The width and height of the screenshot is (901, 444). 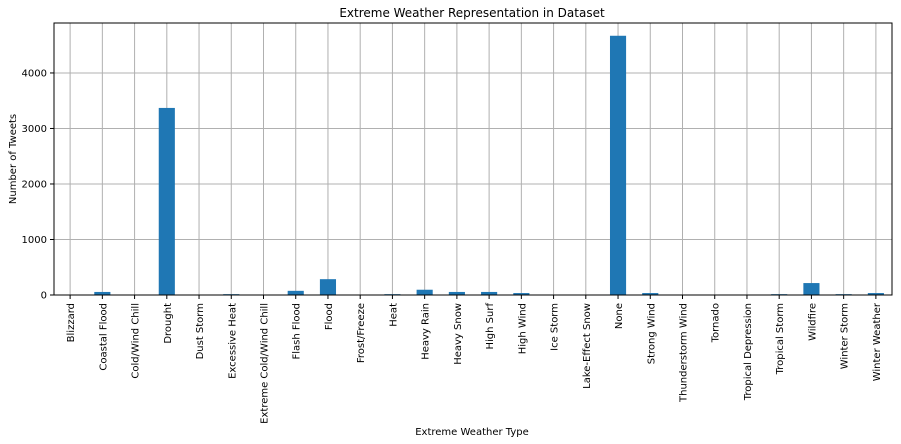 What do you see at coordinates (265, 363) in the screenshot?
I see `x-tick-label: Extreme Cold/Wind Chill` at bounding box center [265, 363].